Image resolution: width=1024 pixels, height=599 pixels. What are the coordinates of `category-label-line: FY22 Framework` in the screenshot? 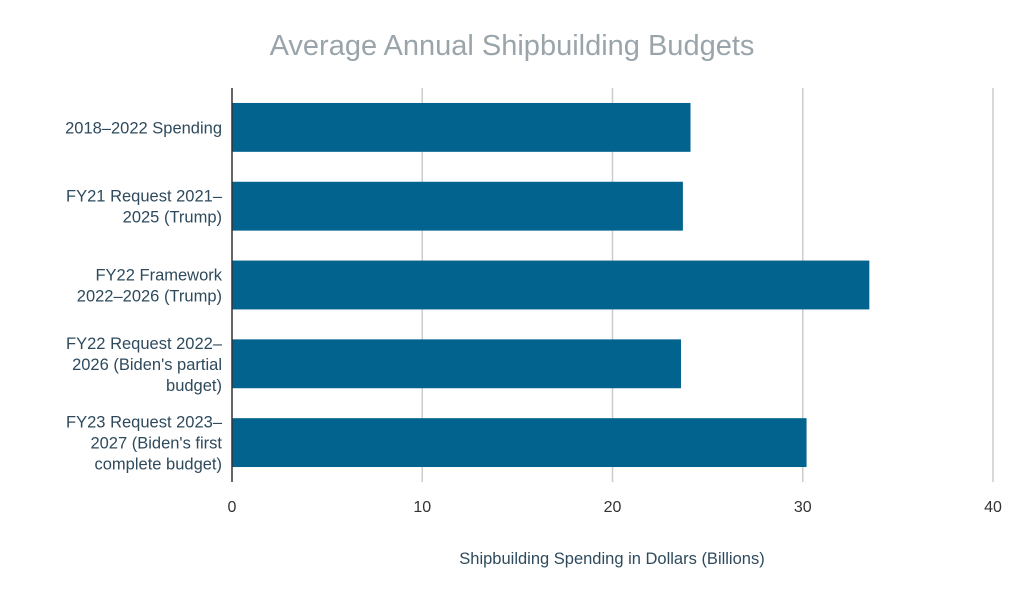 It's located at (158, 276).